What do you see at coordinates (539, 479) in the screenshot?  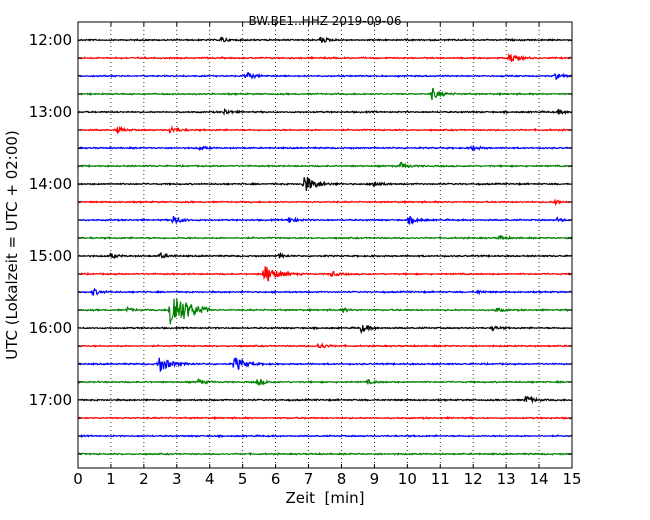 I see `x-tick-label: 14` at bounding box center [539, 479].